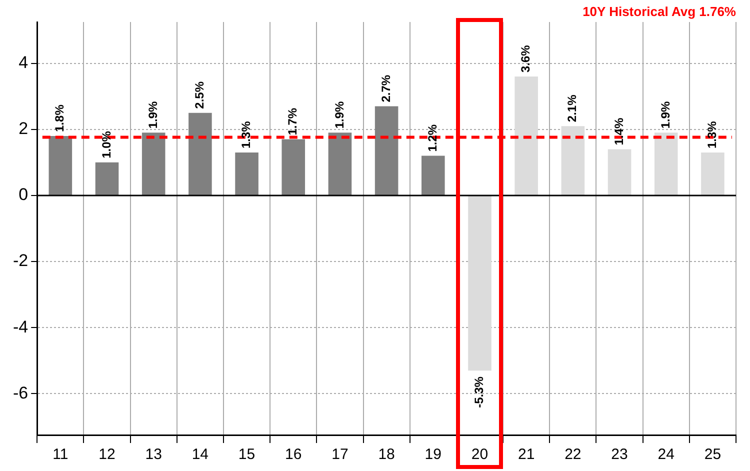  What do you see at coordinates (619, 455) in the screenshot?
I see `x-tick-label: 23` at bounding box center [619, 455].